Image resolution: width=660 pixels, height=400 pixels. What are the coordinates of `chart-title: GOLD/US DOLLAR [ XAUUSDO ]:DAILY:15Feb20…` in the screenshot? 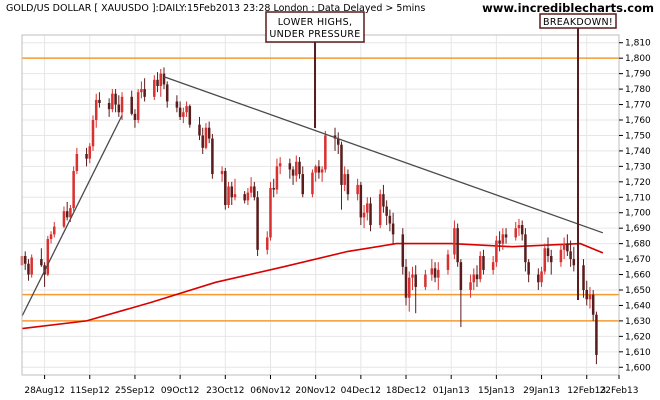 It's located at (215, 8).